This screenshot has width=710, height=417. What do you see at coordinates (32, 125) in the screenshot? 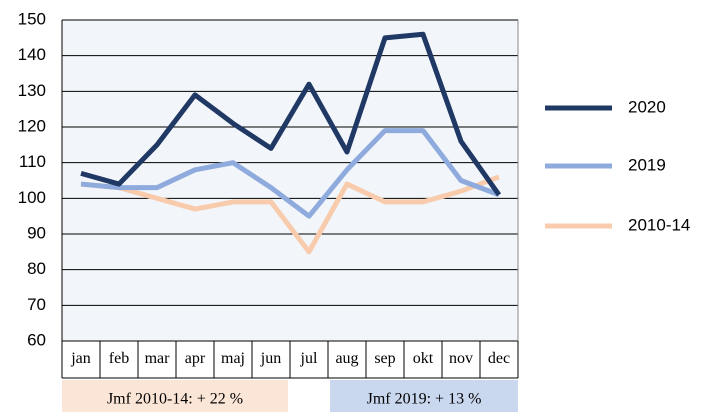
I see `y-tick-label: 120` at bounding box center [32, 125].